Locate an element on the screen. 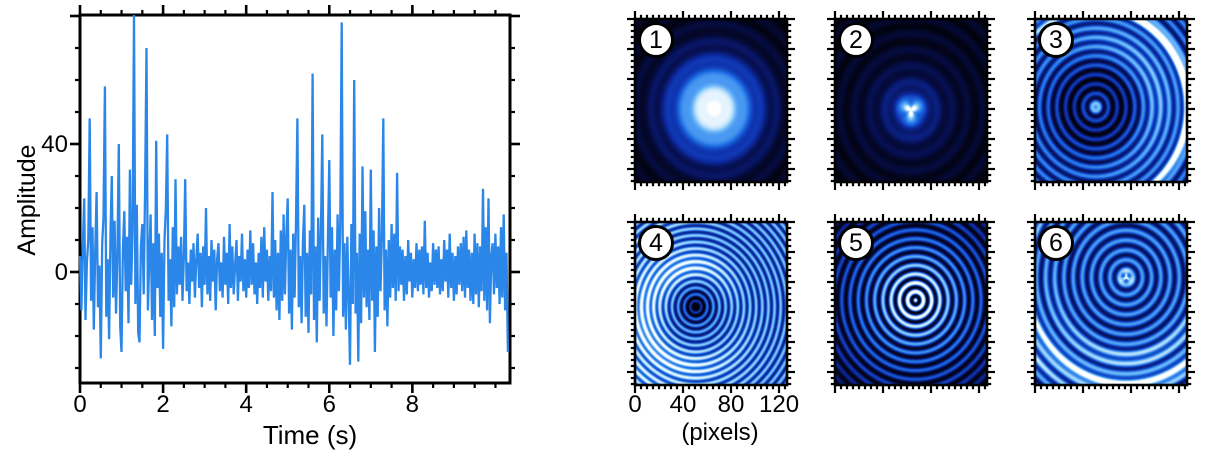 The image size is (1214, 458). panel-number: 4 is located at coordinates (656, 242).